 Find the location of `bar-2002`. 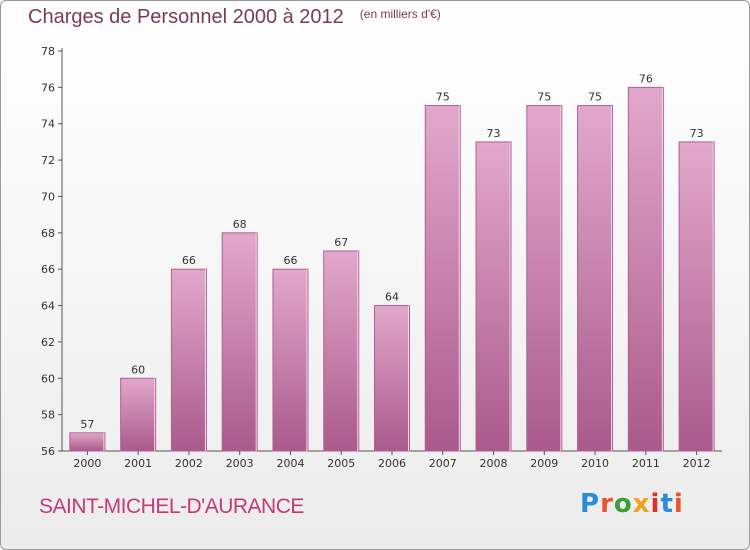

bar-2002 is located at coordinates (188, 360).